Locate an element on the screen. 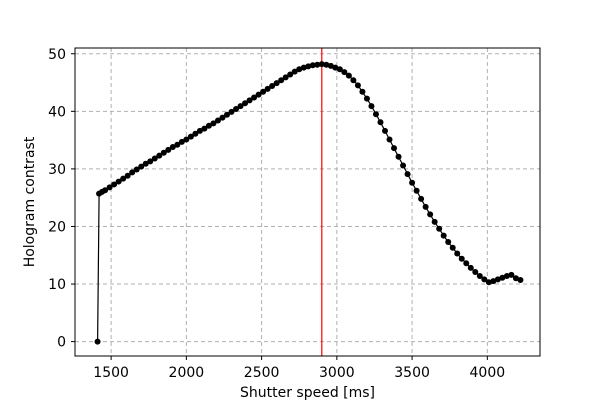 The image size is (600, 400). x-tick-label: 4000 is located at coordinates (488, 373).